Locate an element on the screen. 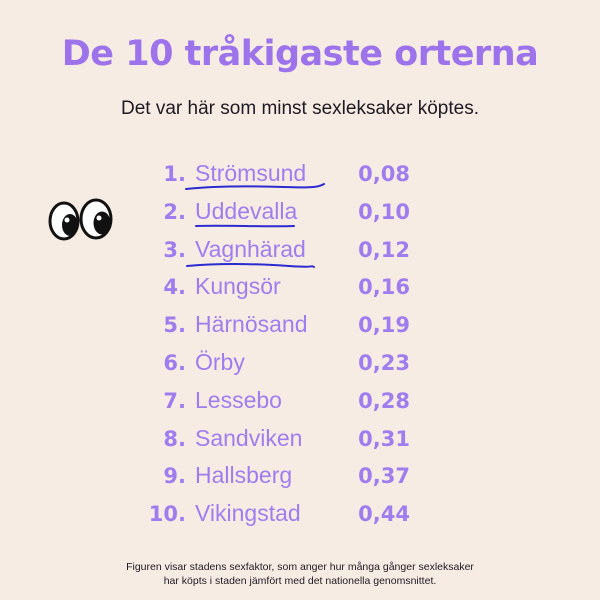 Image resolution: width=600 pixels, height=600 pixels. ranking-rank: 9. is located at coordinates (174, 476).